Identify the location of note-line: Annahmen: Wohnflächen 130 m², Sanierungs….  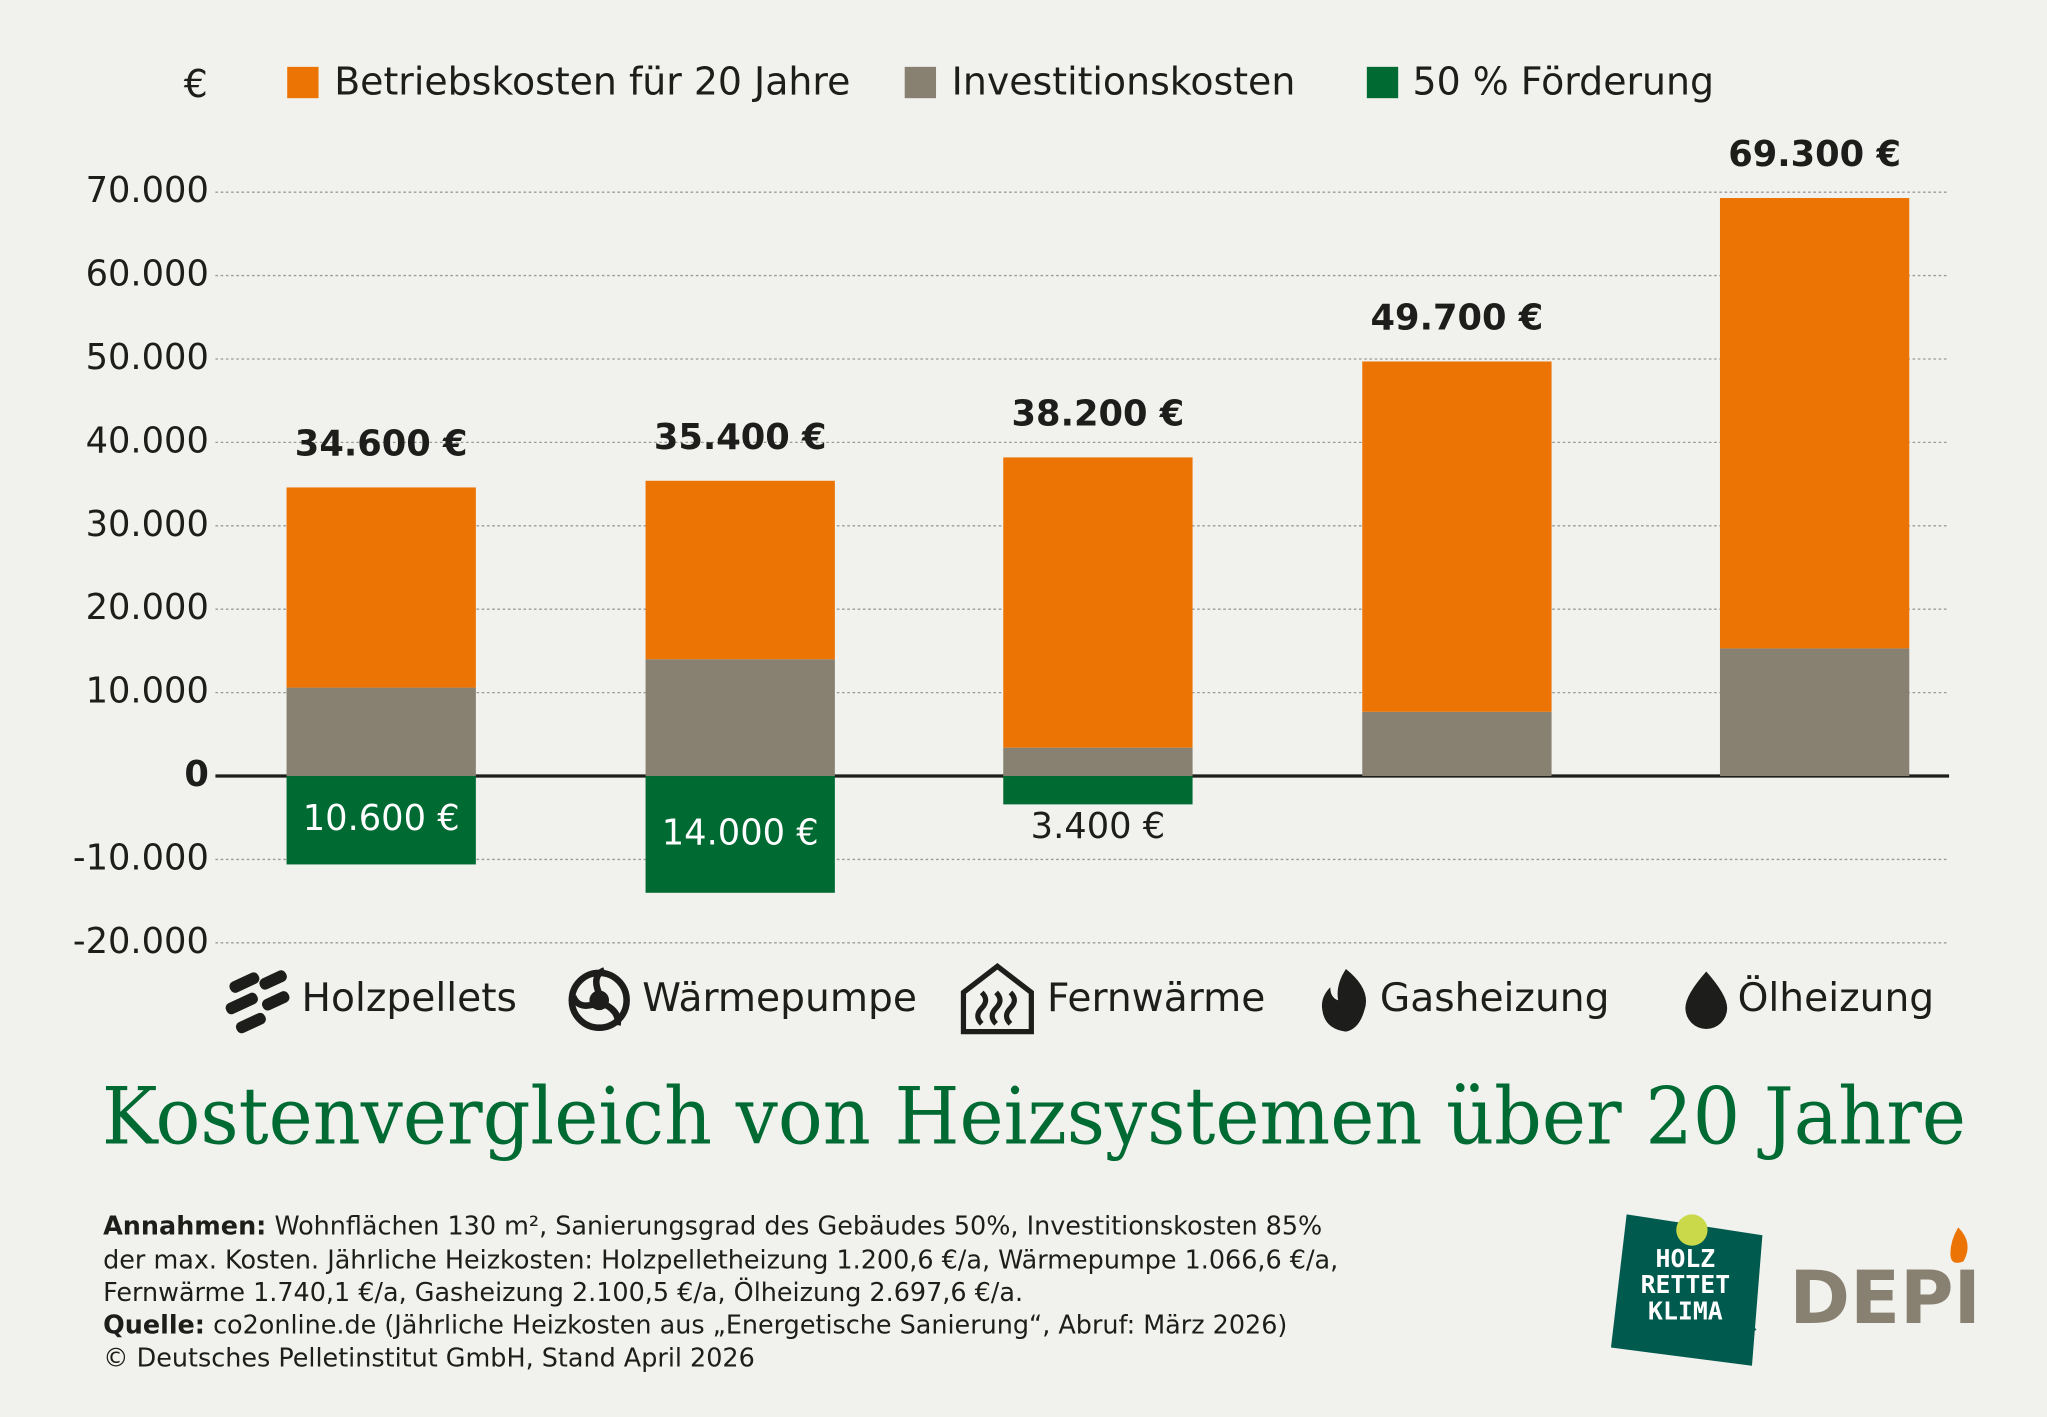
(712, 1226).